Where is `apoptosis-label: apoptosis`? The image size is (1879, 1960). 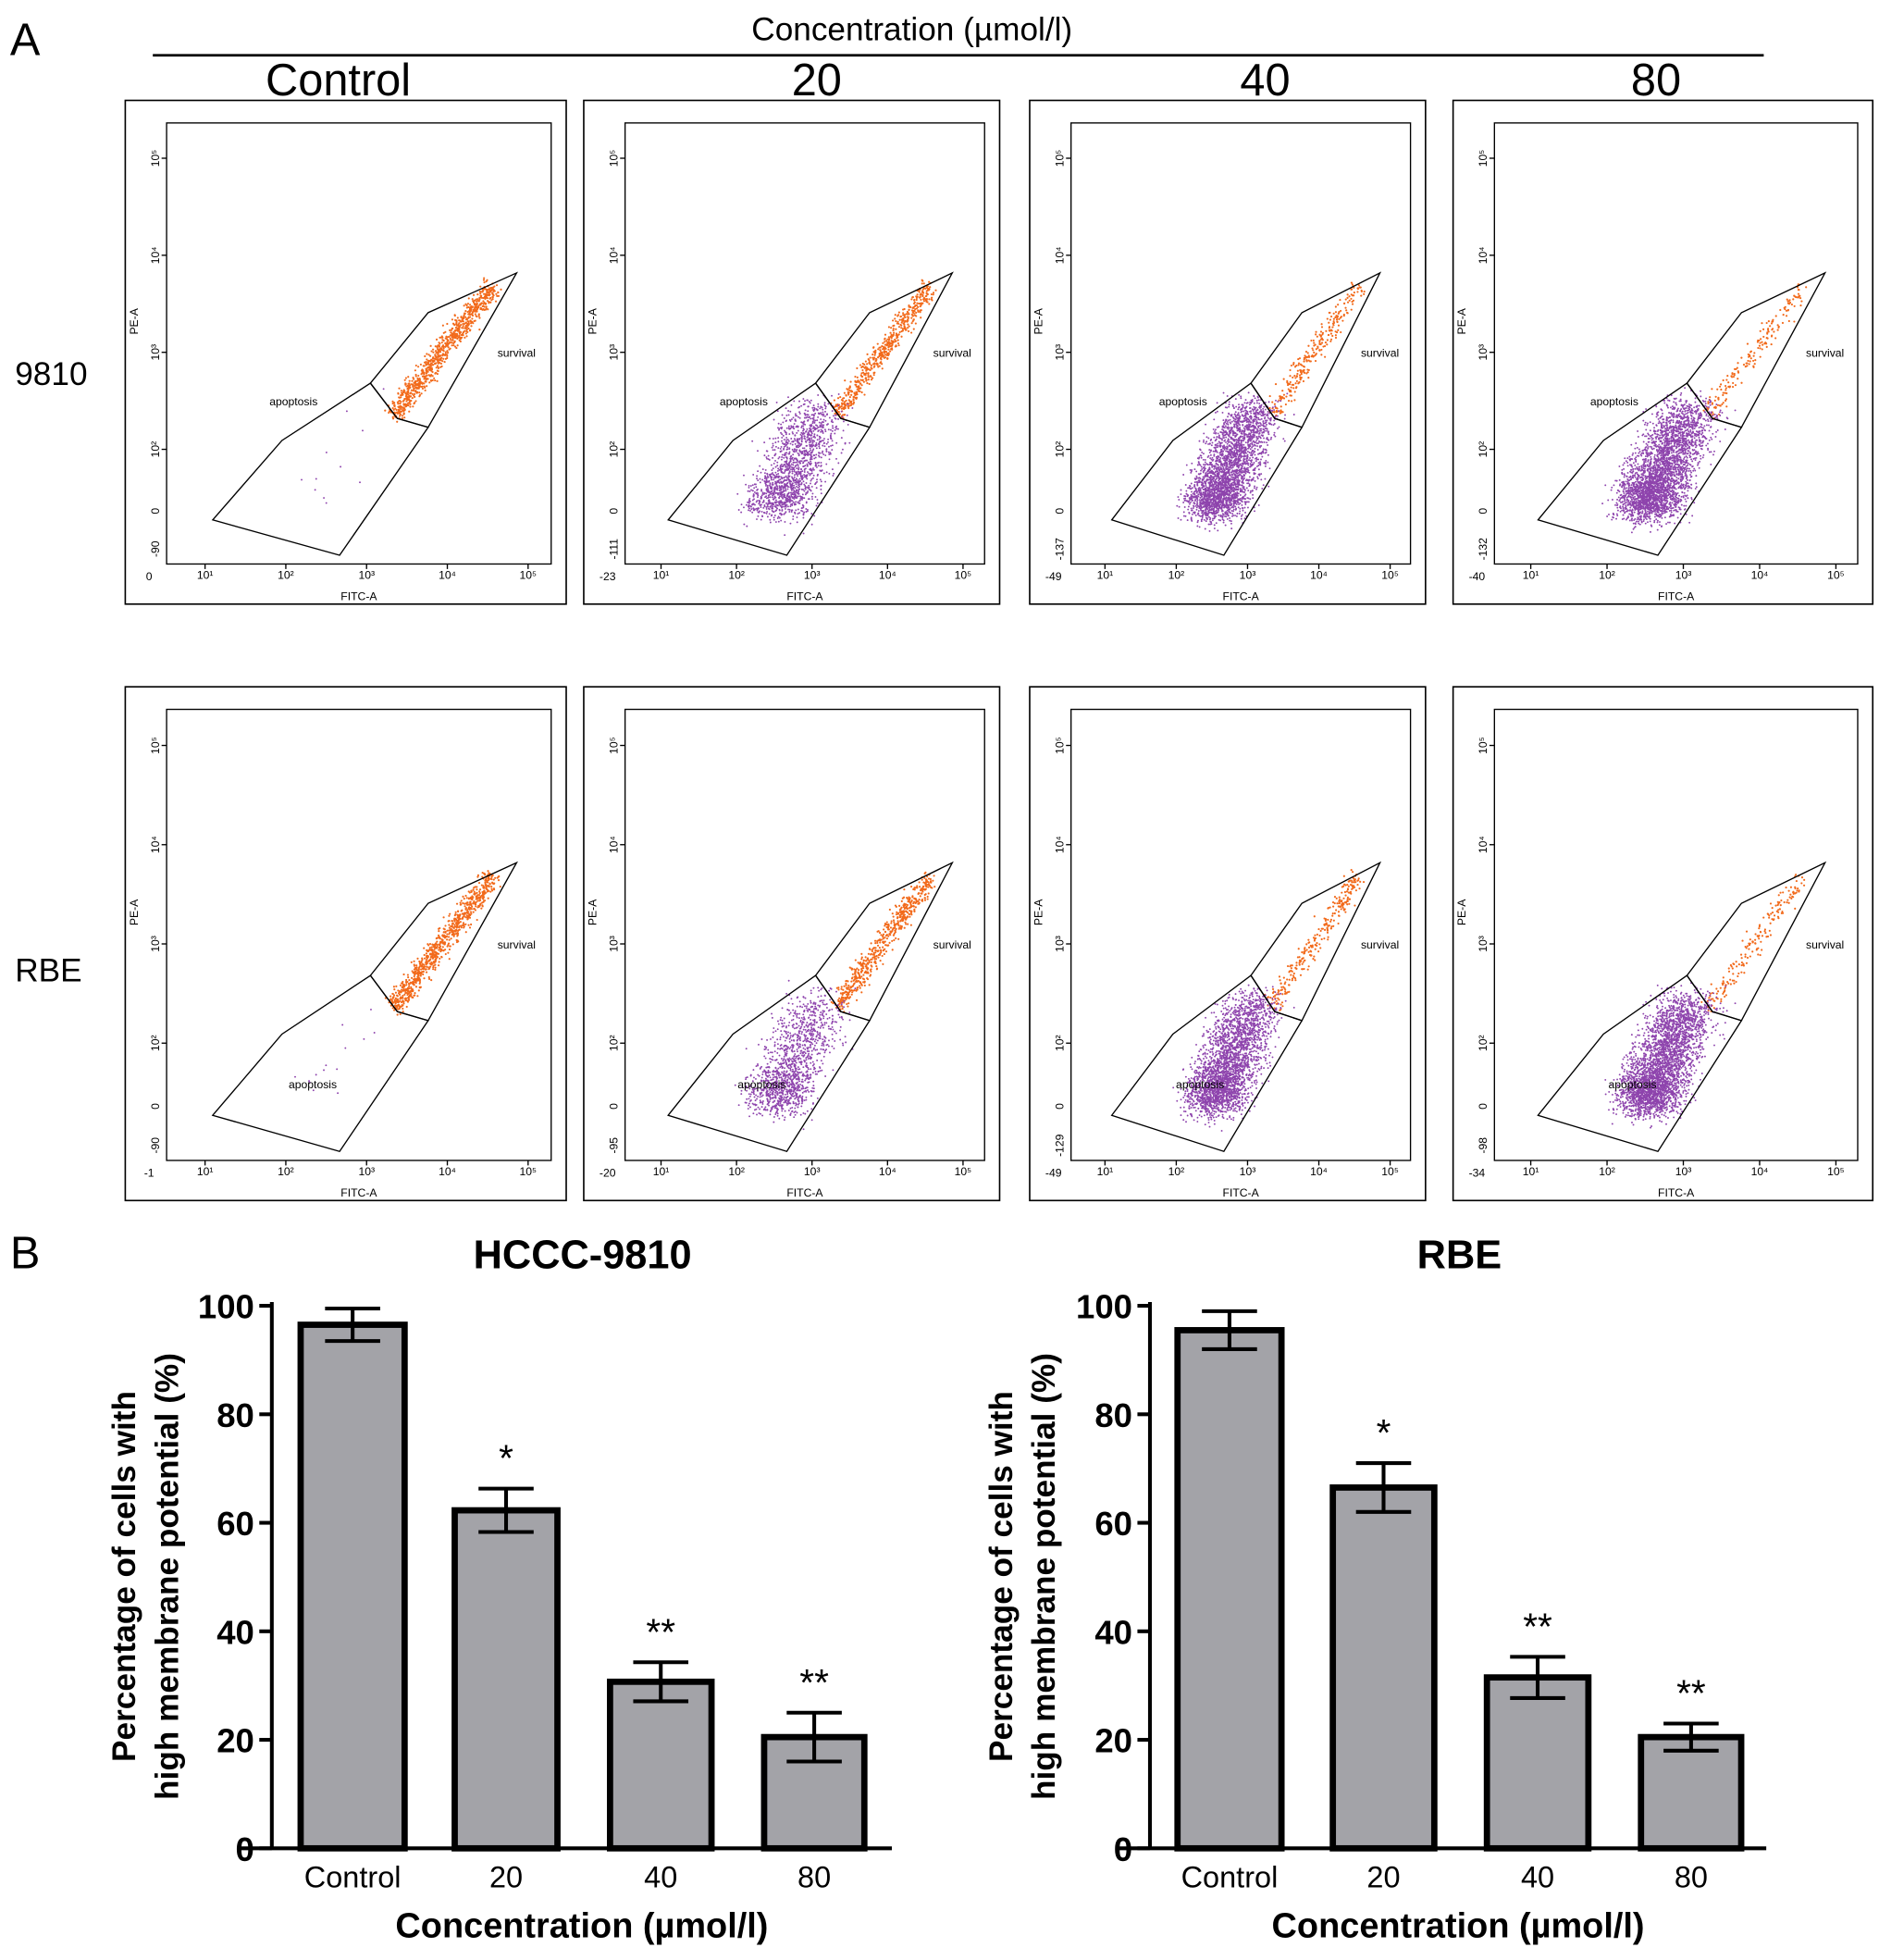
apoptosis-label: apoptosis is located at coordinates (293, 401).